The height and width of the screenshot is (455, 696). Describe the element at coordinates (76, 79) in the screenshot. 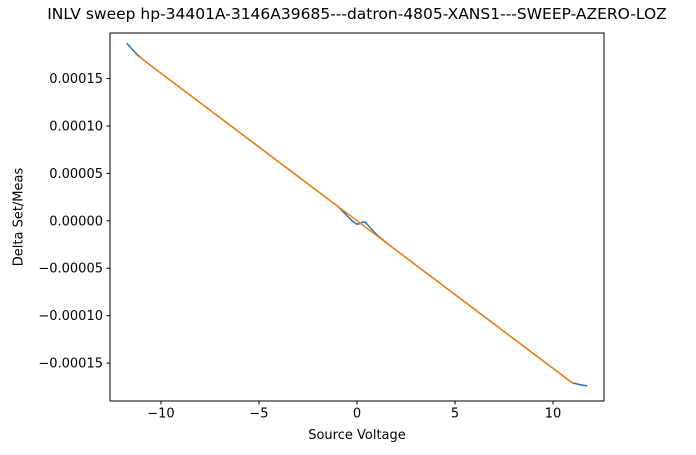

I see `y-tick-label: 0.00015` at that location.